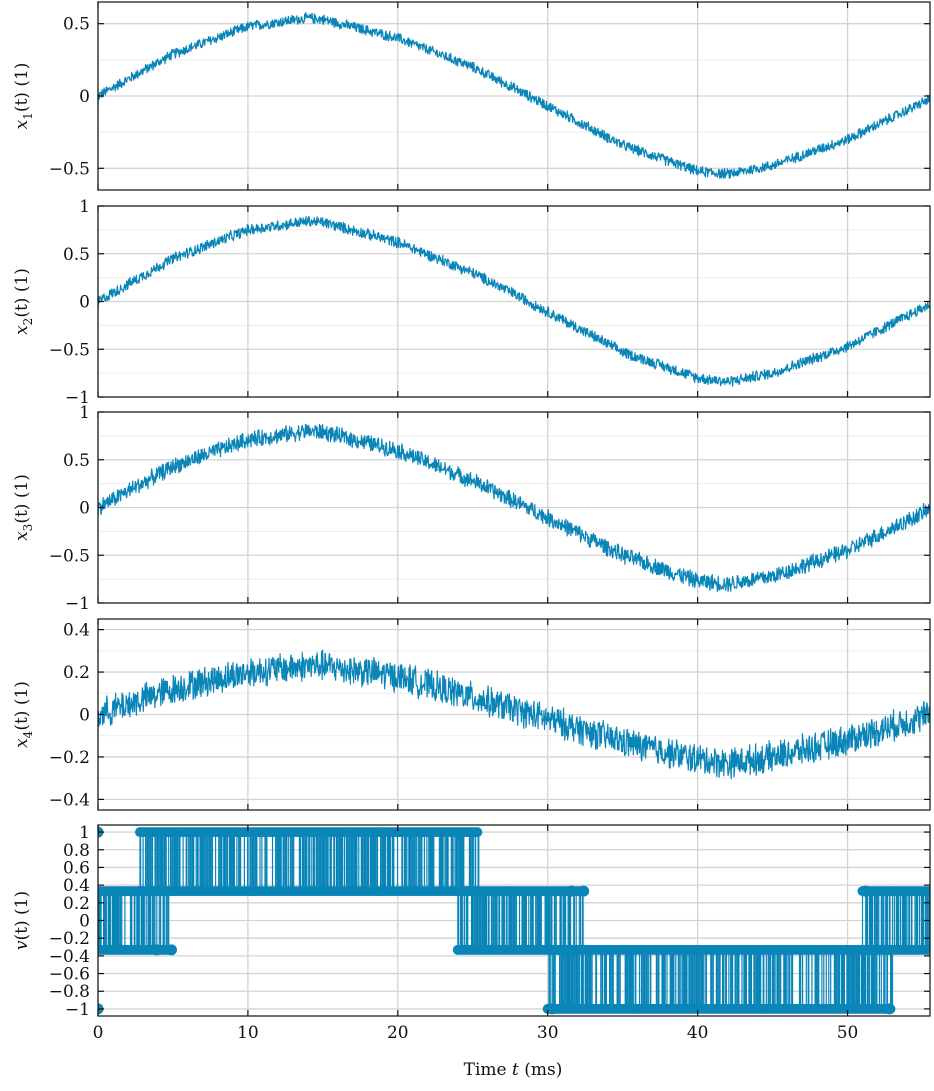  I want to click on y-axis-label: x2(t) (1), so click(23, 301).